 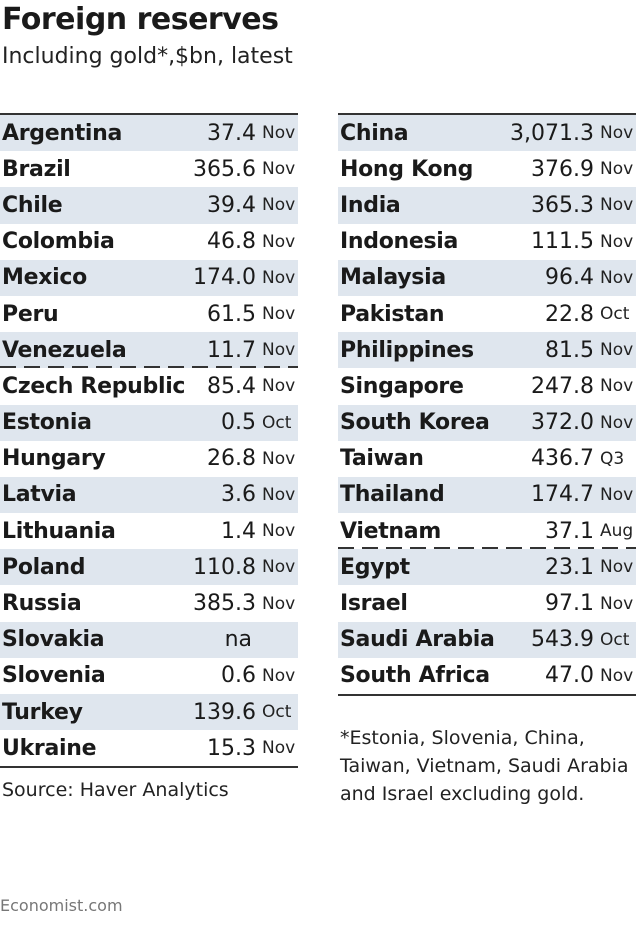 I want to click on brand-label: Economist.com, so click(x=61, y=905).